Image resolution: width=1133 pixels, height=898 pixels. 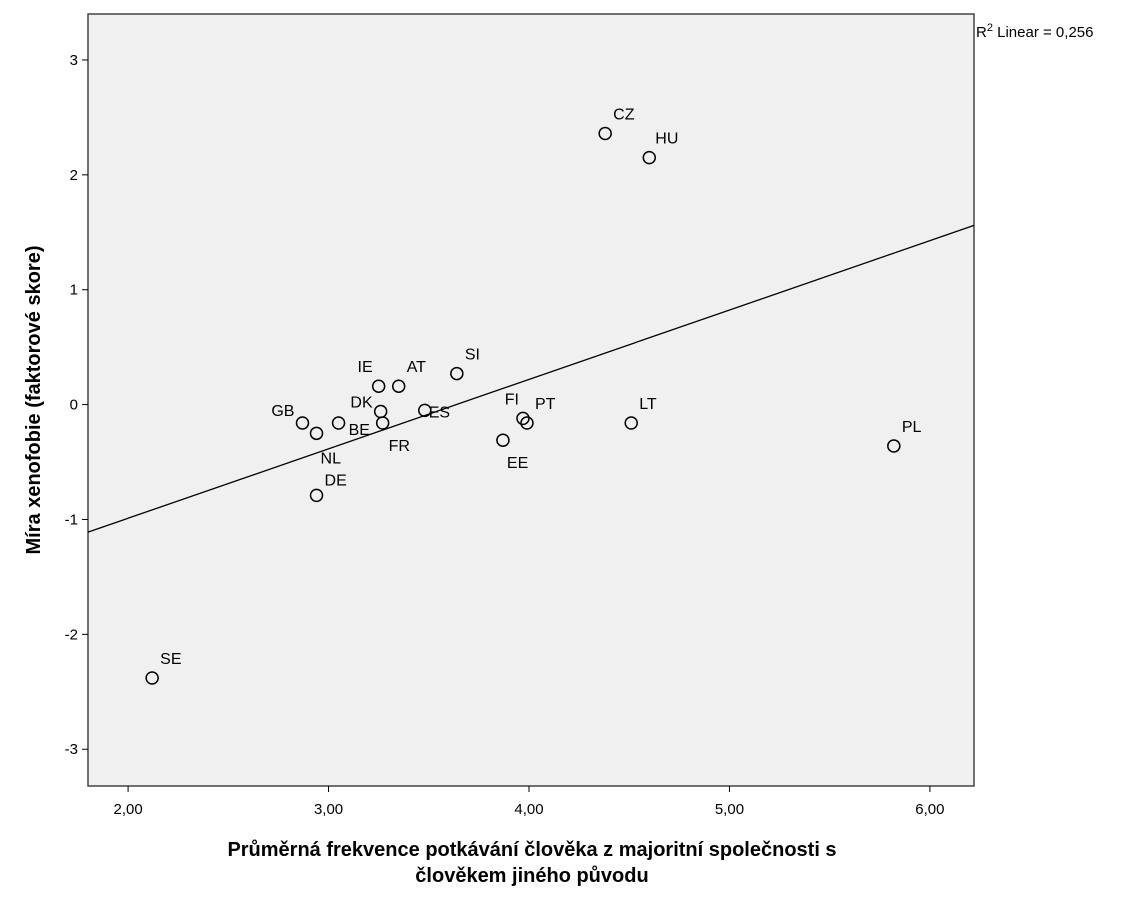 I want to click on r-squared-label: R2 Linear = 0,256, so click(x=1034, y=31).